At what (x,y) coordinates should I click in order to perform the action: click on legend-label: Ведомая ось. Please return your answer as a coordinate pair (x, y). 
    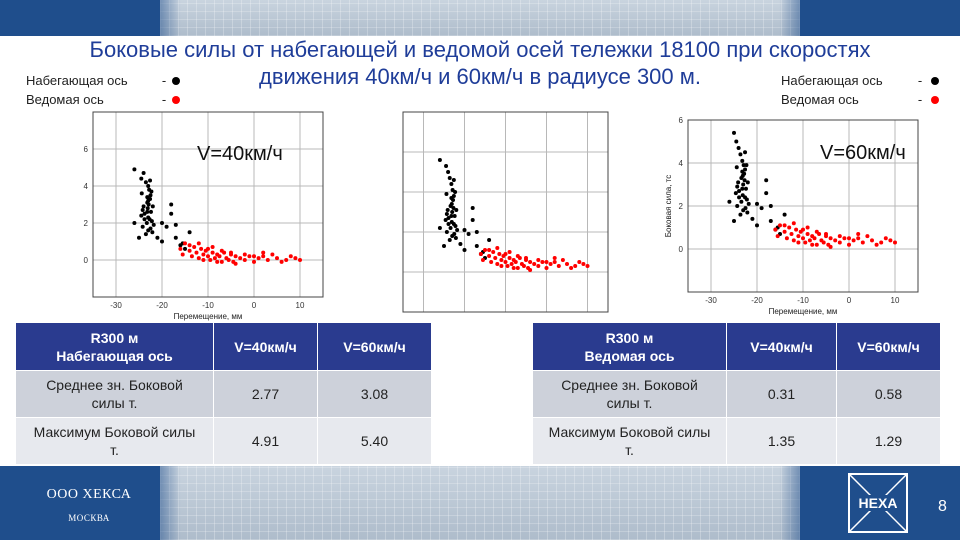
    Looking at the image, I should click on (820, 99).